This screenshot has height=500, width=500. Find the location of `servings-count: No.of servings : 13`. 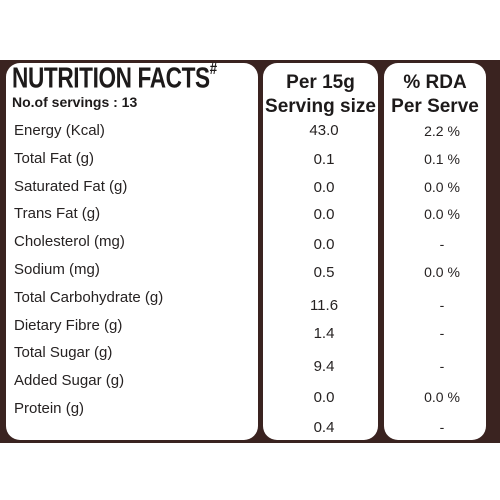

servings-count: No.of servings : 13 is located at coordinates (75, 102).